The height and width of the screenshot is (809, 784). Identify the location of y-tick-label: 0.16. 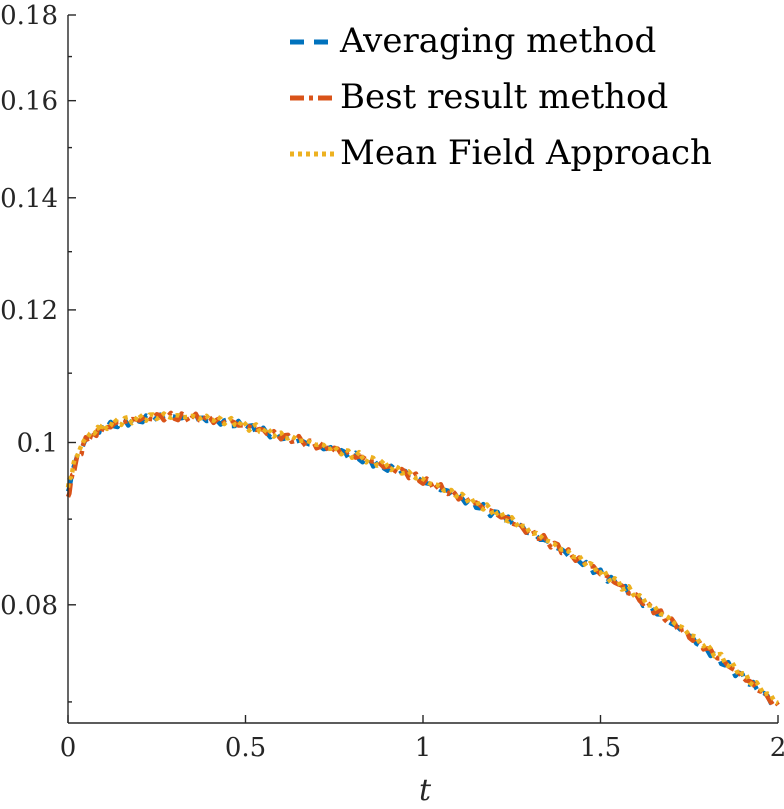
(29, 102).